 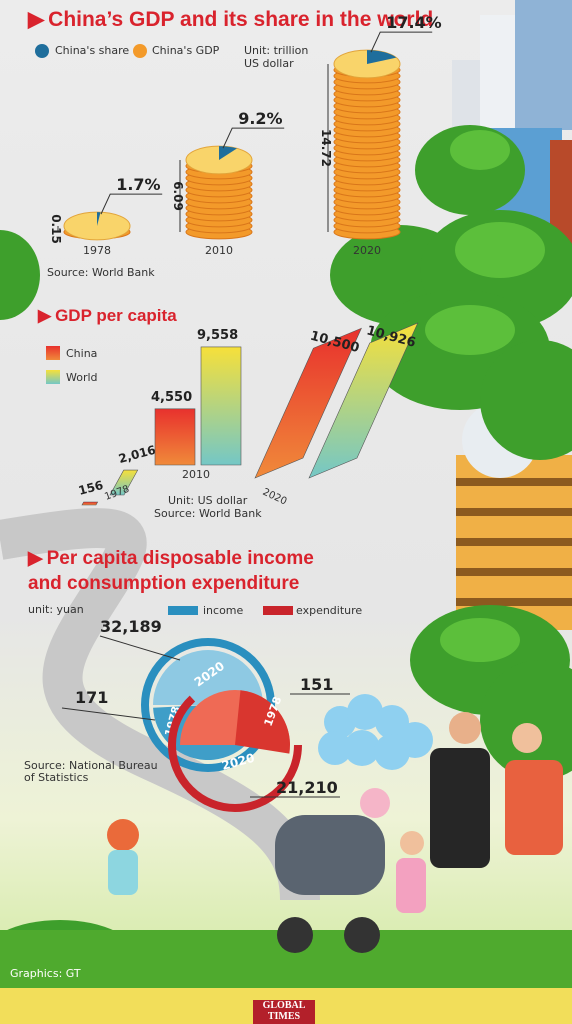 I want to click on boy-figure, so click(x=123, y=872).